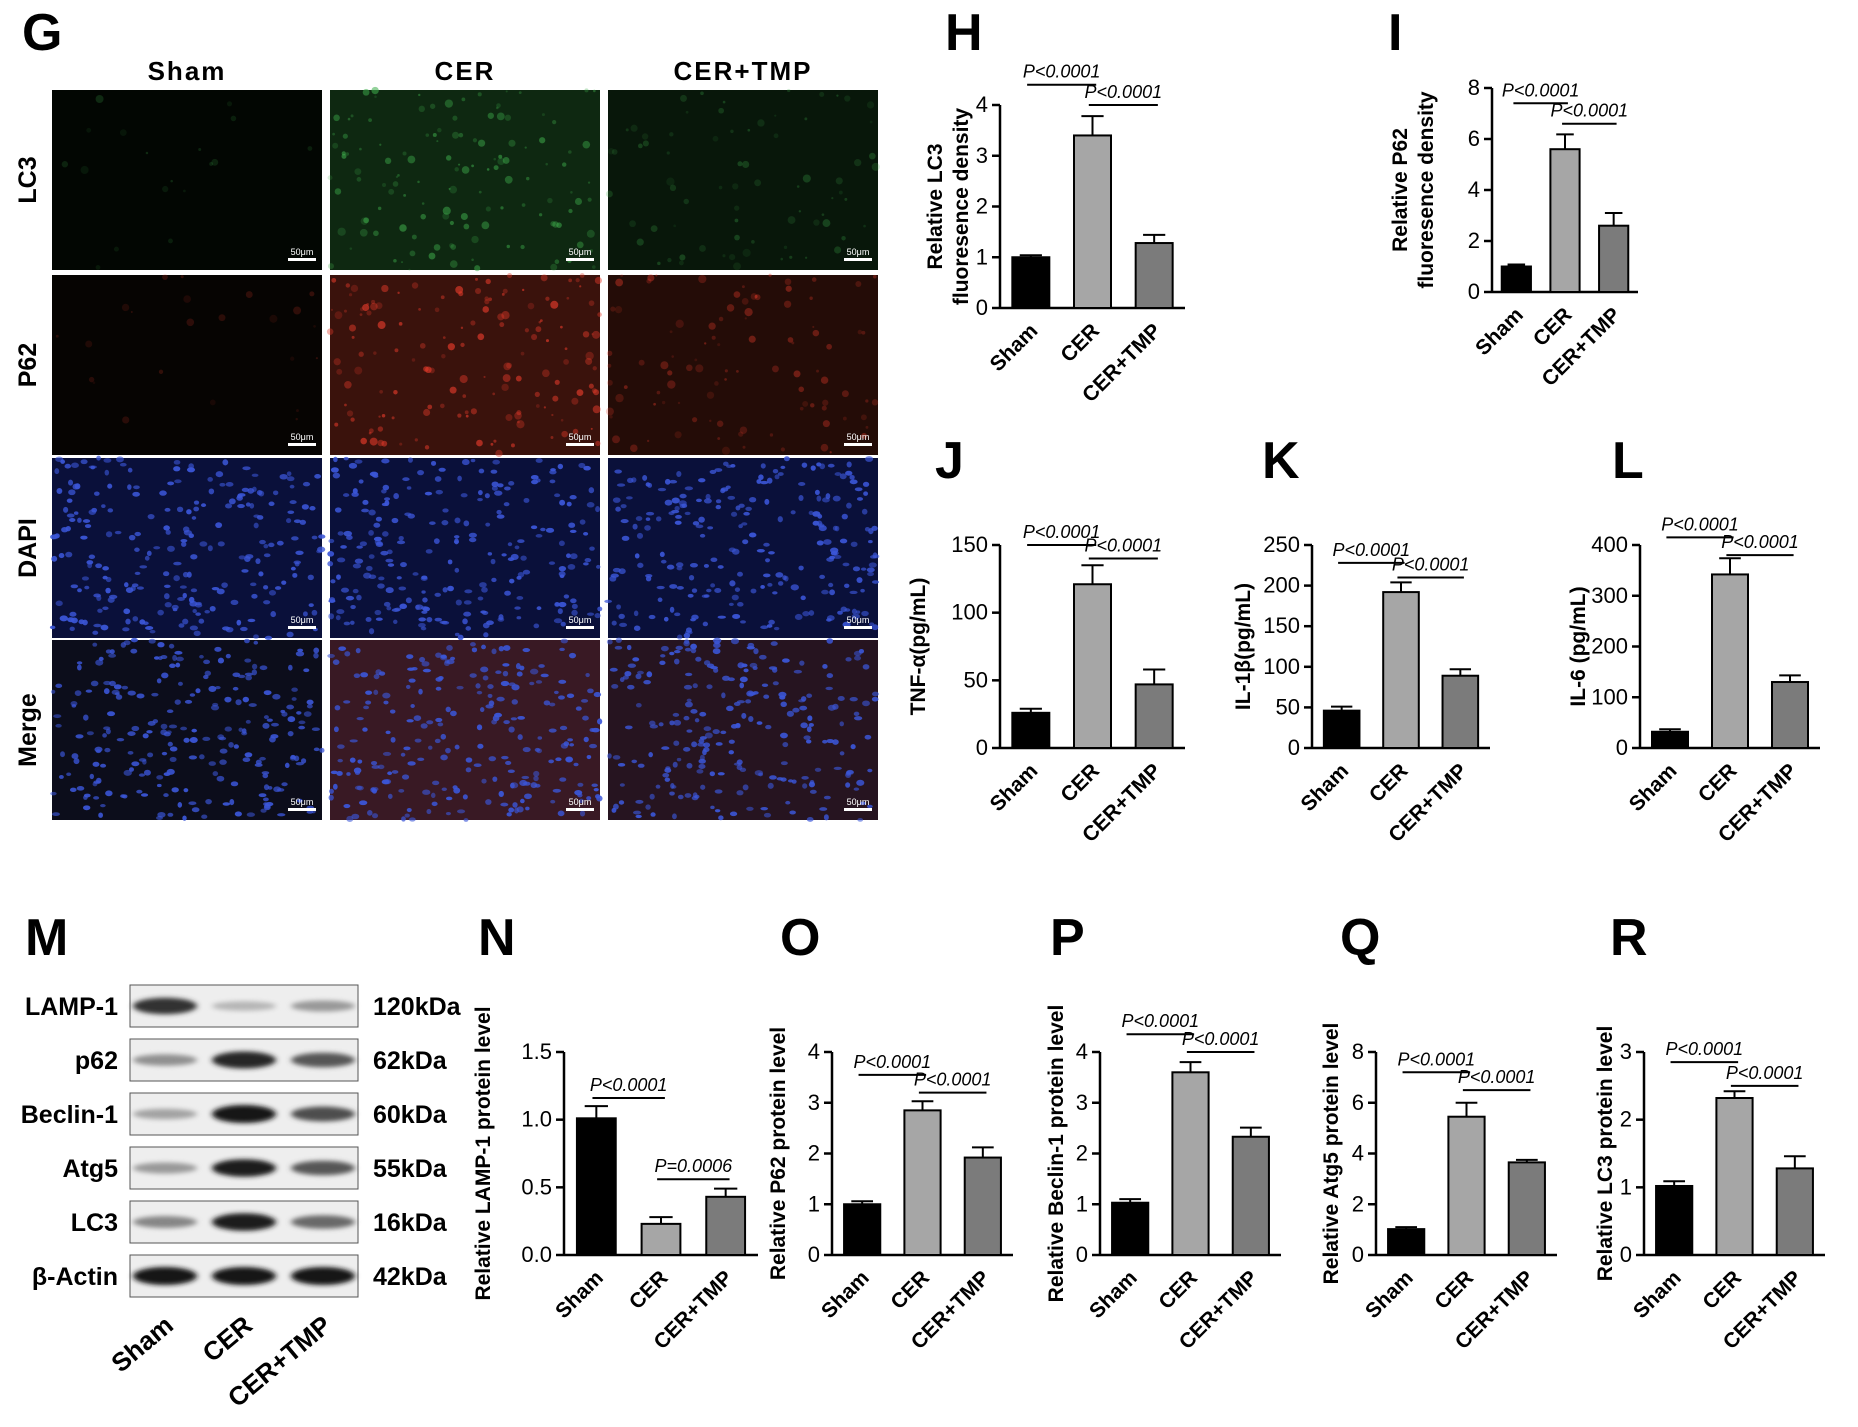  Describe the element at coordinates (96, 1061) in the screenshot. I see `protein-label-p62: p62` at that location.